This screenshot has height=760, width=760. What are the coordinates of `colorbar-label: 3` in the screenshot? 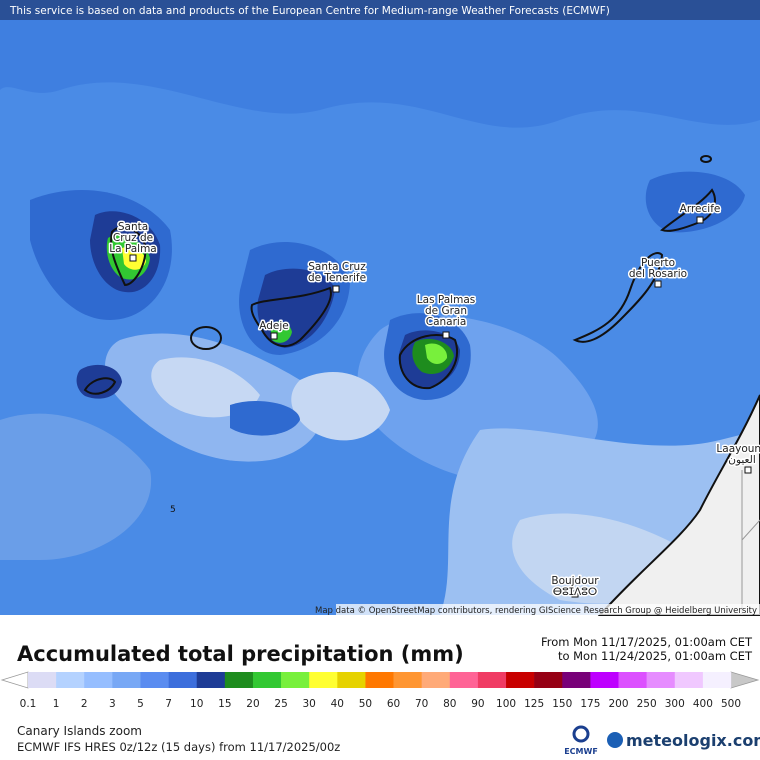 It's located at (112, 704).